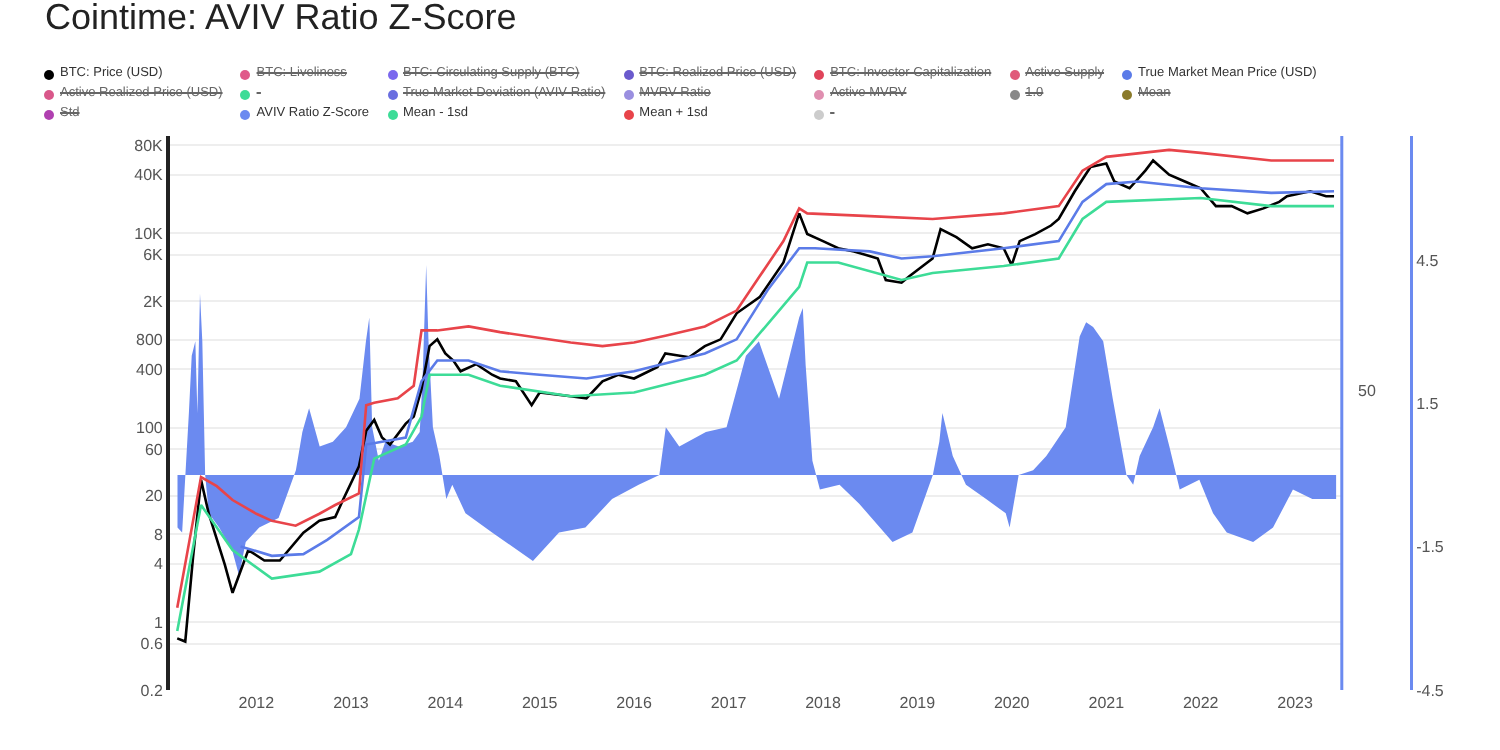  What do you see at coordinates (540, 703) in the screenshot?
I see `x-tick-label: 2015` at bounding box center [540, 703].